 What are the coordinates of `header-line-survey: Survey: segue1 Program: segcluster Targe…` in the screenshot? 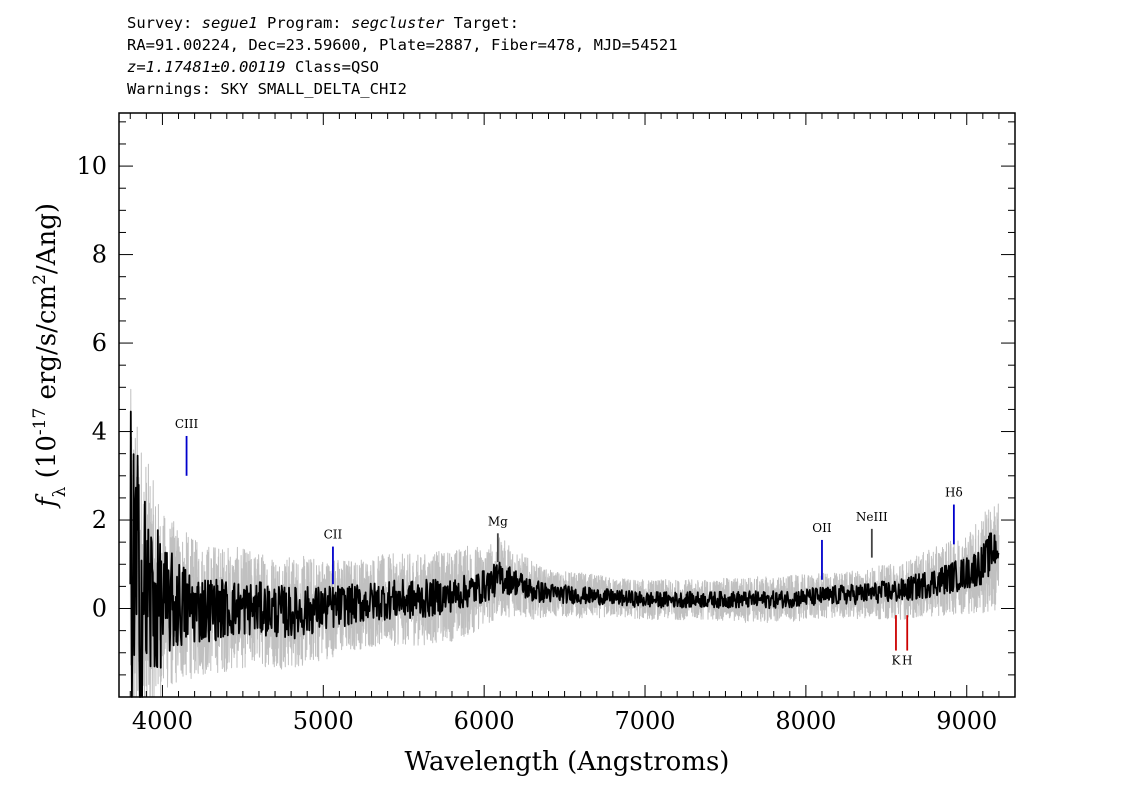 It's located at (402, 23).